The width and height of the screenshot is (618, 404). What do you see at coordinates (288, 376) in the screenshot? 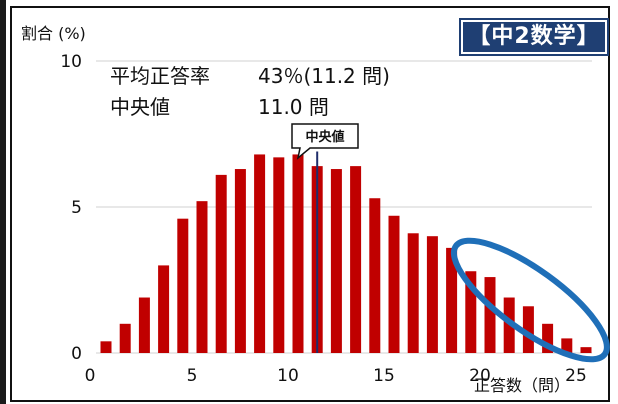
I see `x-tick-label-10: 10` at bounding box center [288, 376].